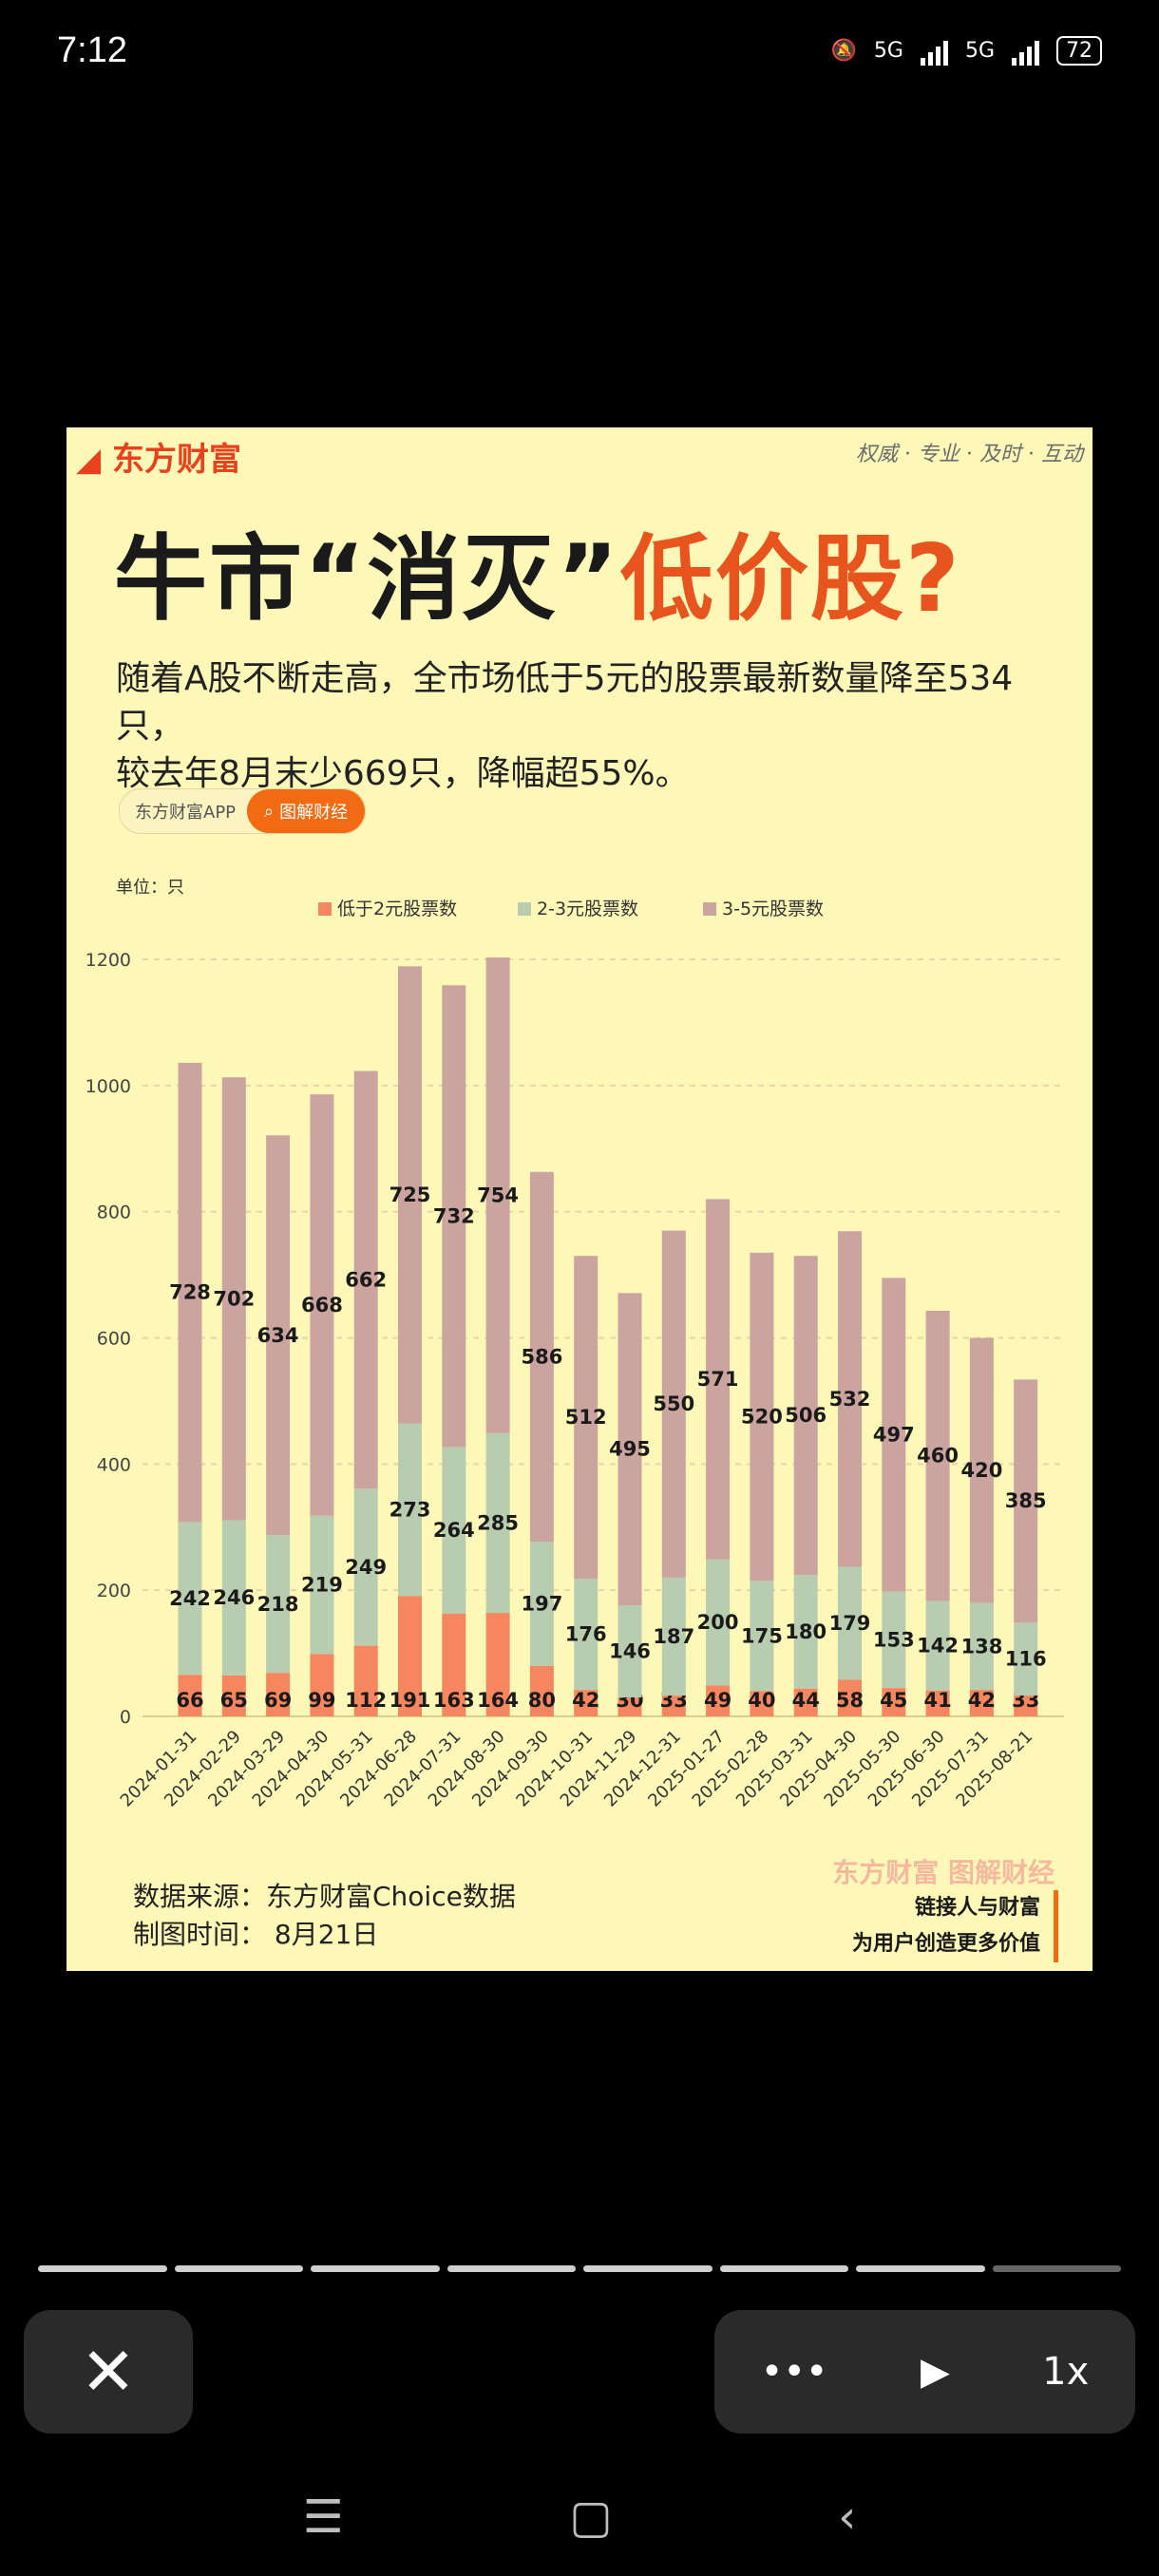  Describe the element at coordinates (888, 51) in the screenshot. I see `network-label-1: 5G` at that location.